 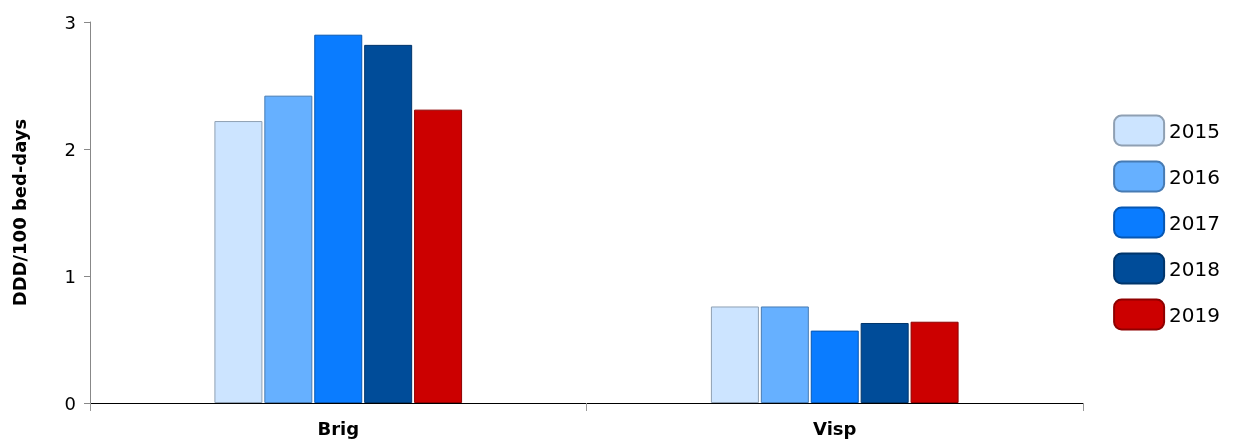 What do you see at coordinates (1195, 222) in the screenshot?
I see `legend-label: 2017` at bounding box center [1195, 222].